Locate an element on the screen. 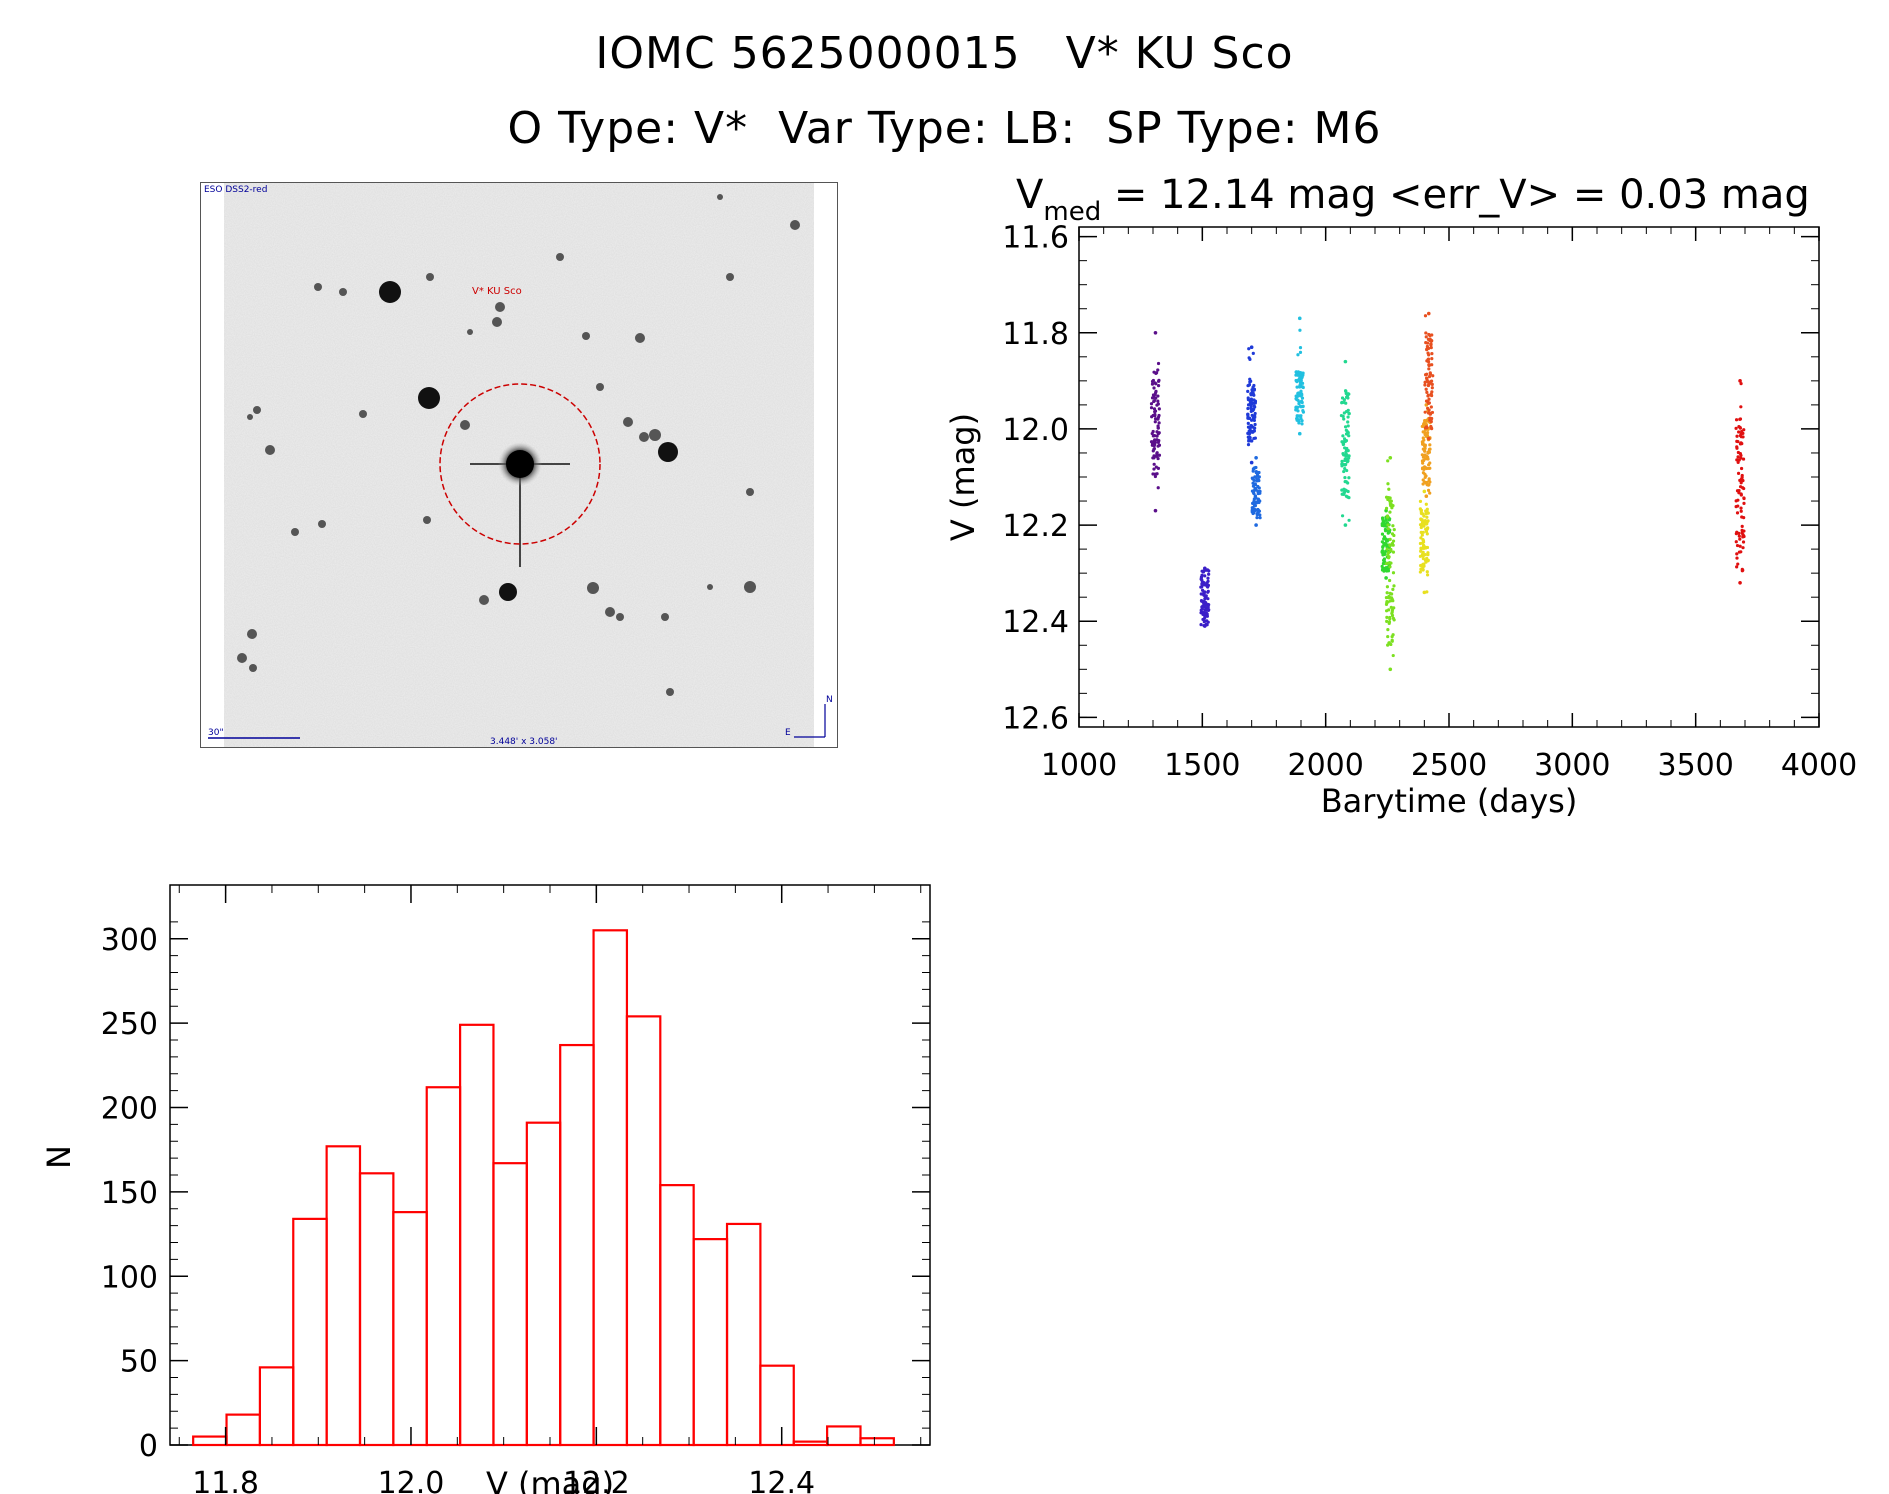  plot-title-line2: O Type: V* Var Type: LB: SP Type: M6 is located at coordinates (944, 128).